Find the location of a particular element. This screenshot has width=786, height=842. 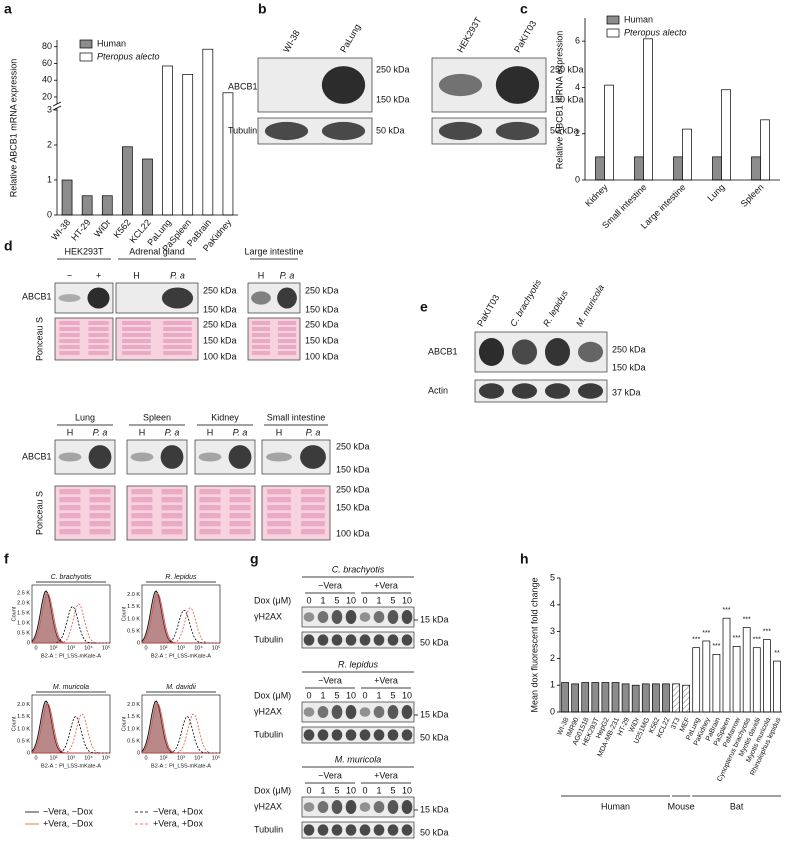

y-tick-label: 0 is located at coordinates (577, 179).